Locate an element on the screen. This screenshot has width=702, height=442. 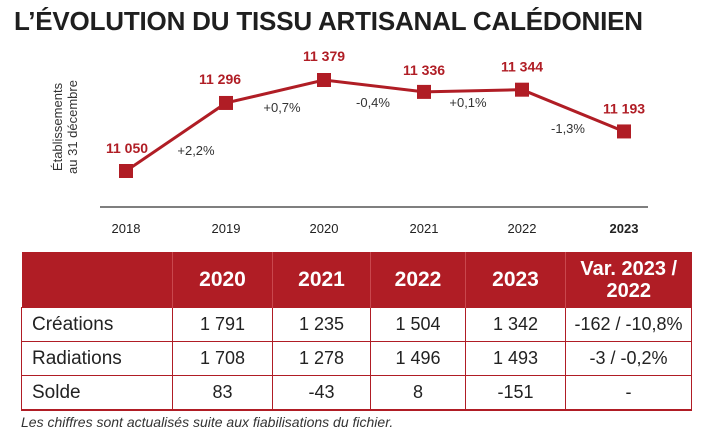
table-header-2022: 2022 is located at coordinates (418, 280).